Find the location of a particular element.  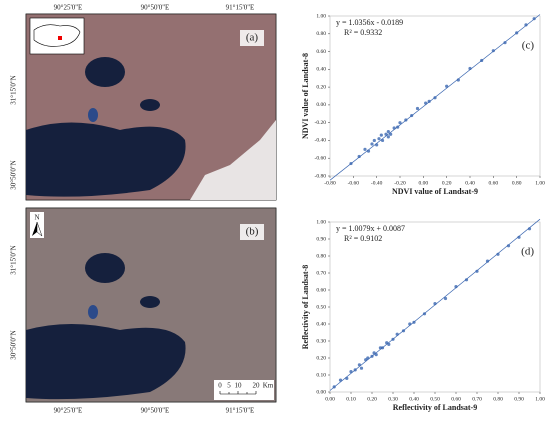

north-label: N is located at coordinates (36, 218).